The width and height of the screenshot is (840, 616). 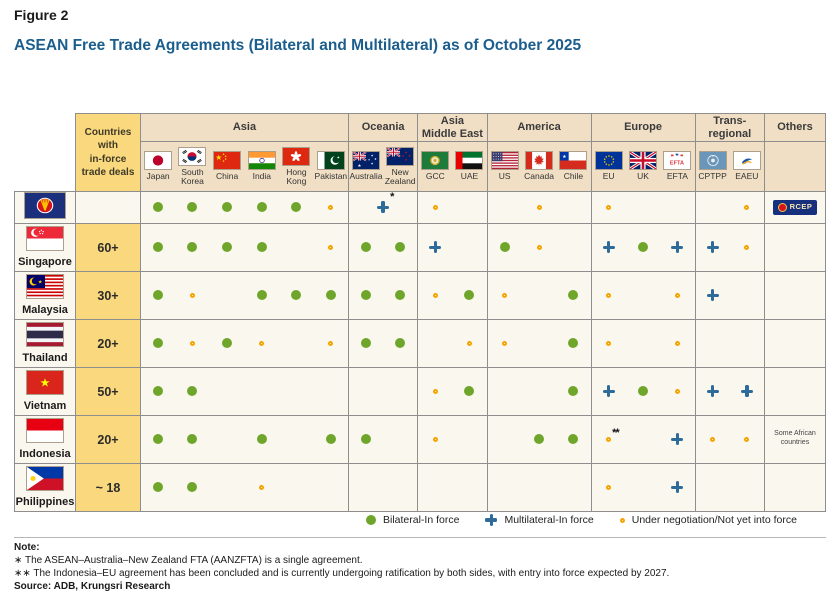 What do you see at coordinates (539, 439) in the screenshot?
I see `cell-indonesia-canada` at bounding box center [539, 439].